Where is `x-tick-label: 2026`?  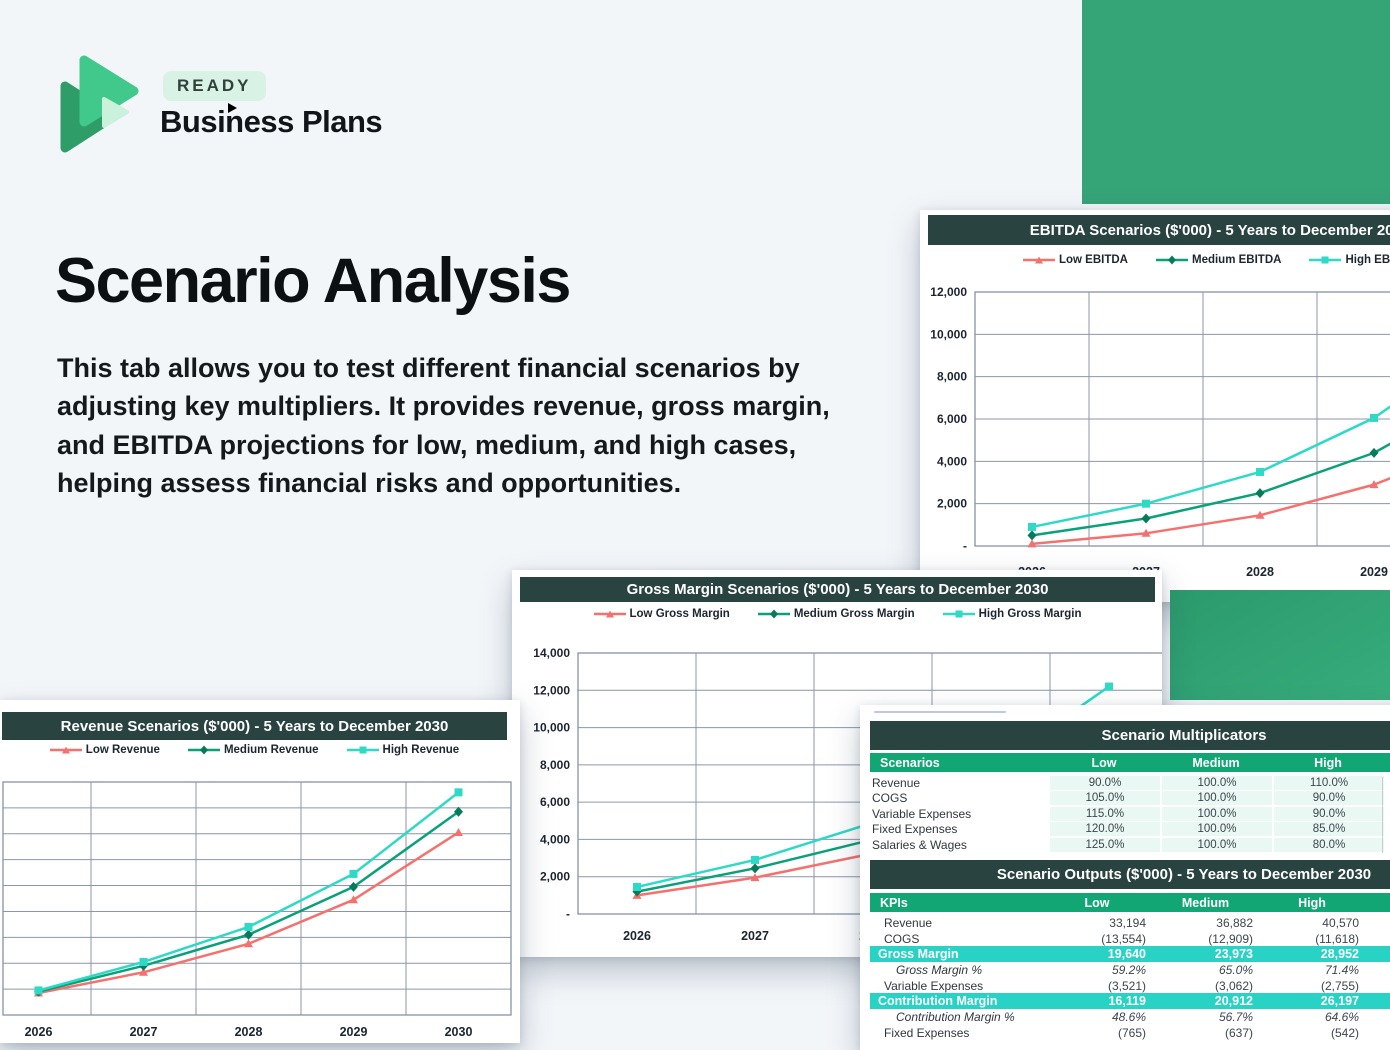
x-tick-label: 2026 is located at coordinates (637, 936).